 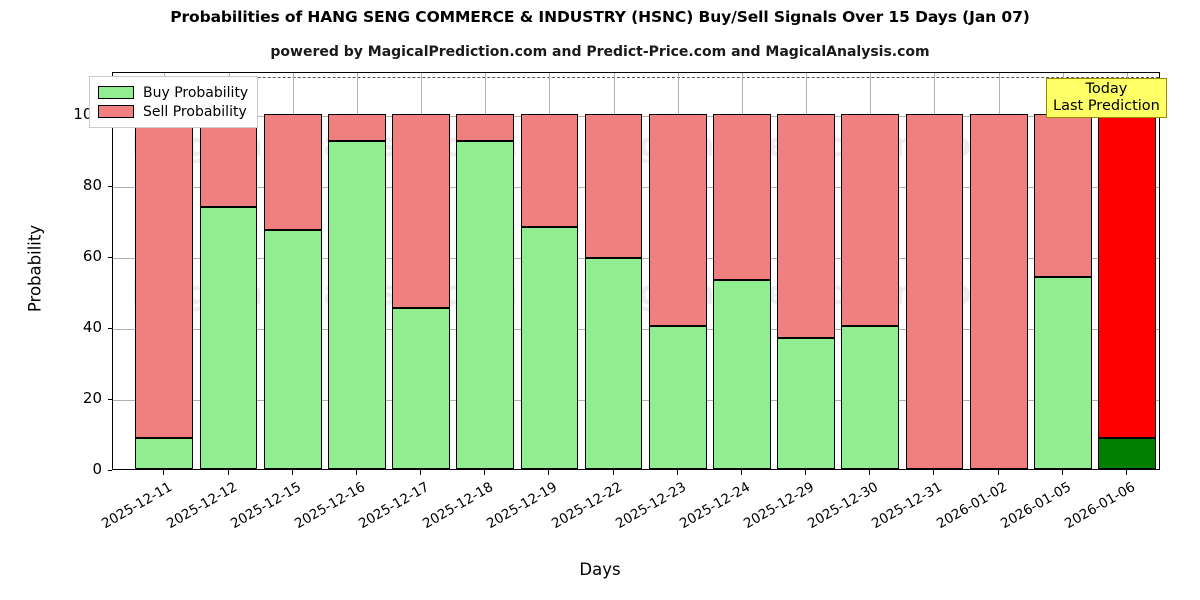 I want to click on legend-item-sell: Sell Probability, so click(x=173, y=111).